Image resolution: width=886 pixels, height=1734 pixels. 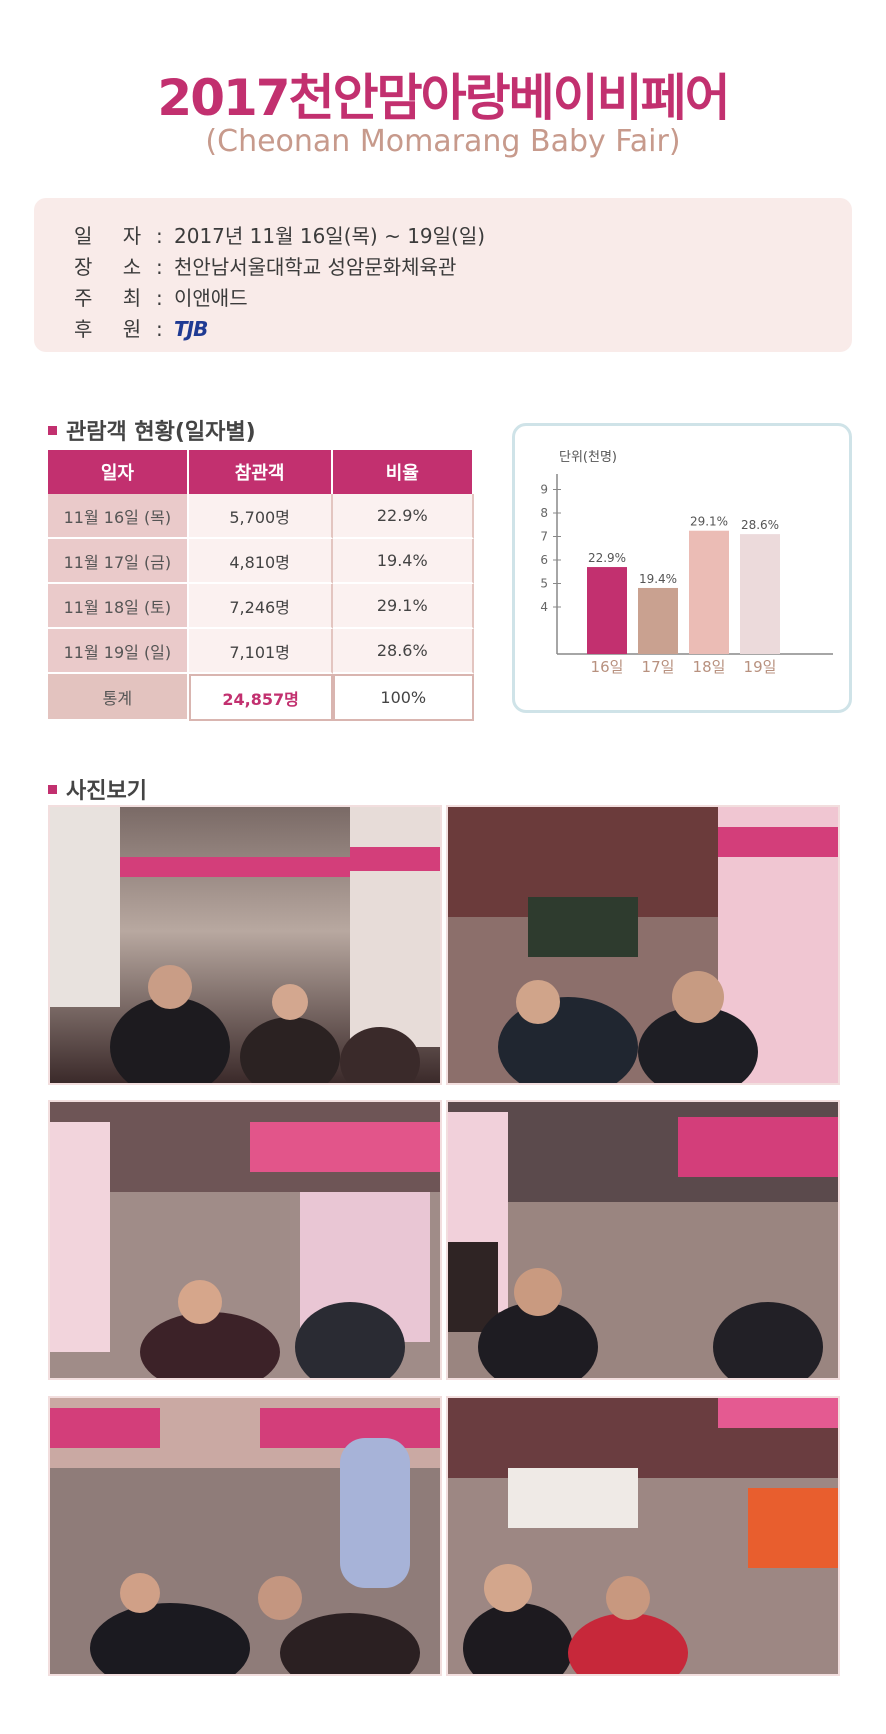 What do you see at coordinates (118, 606) in the screenshot?
I see `cell-date: 11월 18일 (토)` at bounding box center [118, 606].